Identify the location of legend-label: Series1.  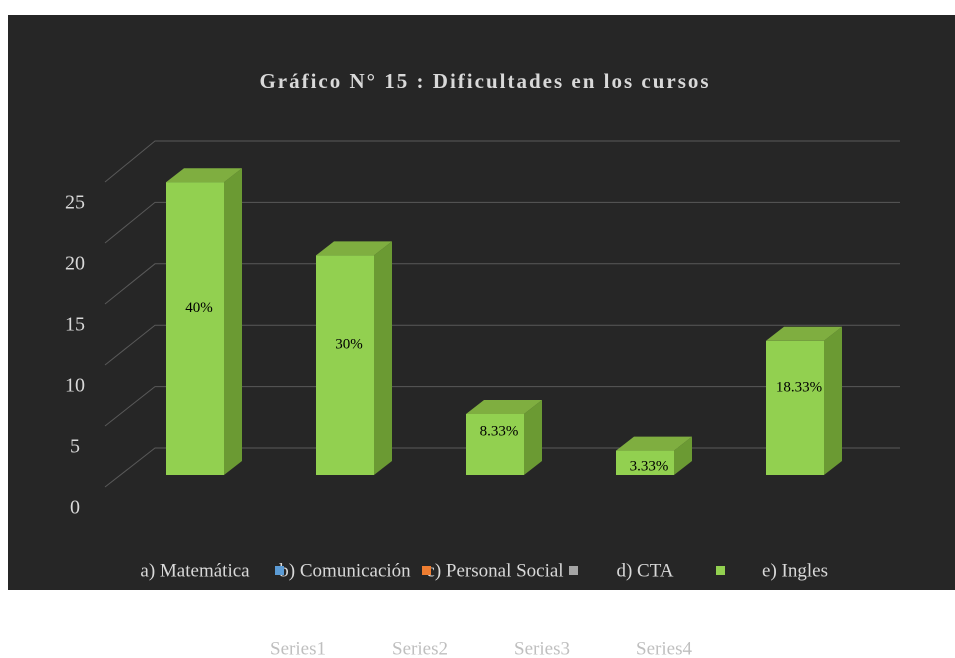
(298, 648).